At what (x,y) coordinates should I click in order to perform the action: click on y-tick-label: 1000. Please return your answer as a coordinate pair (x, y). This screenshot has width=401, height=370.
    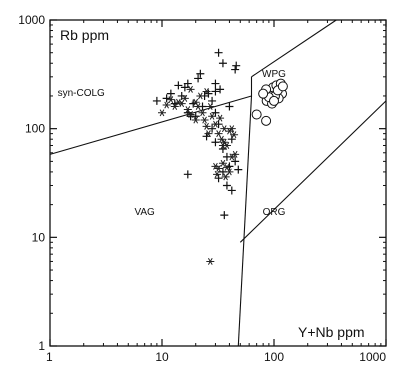
    Looking at the image, I should click on (31, 20).